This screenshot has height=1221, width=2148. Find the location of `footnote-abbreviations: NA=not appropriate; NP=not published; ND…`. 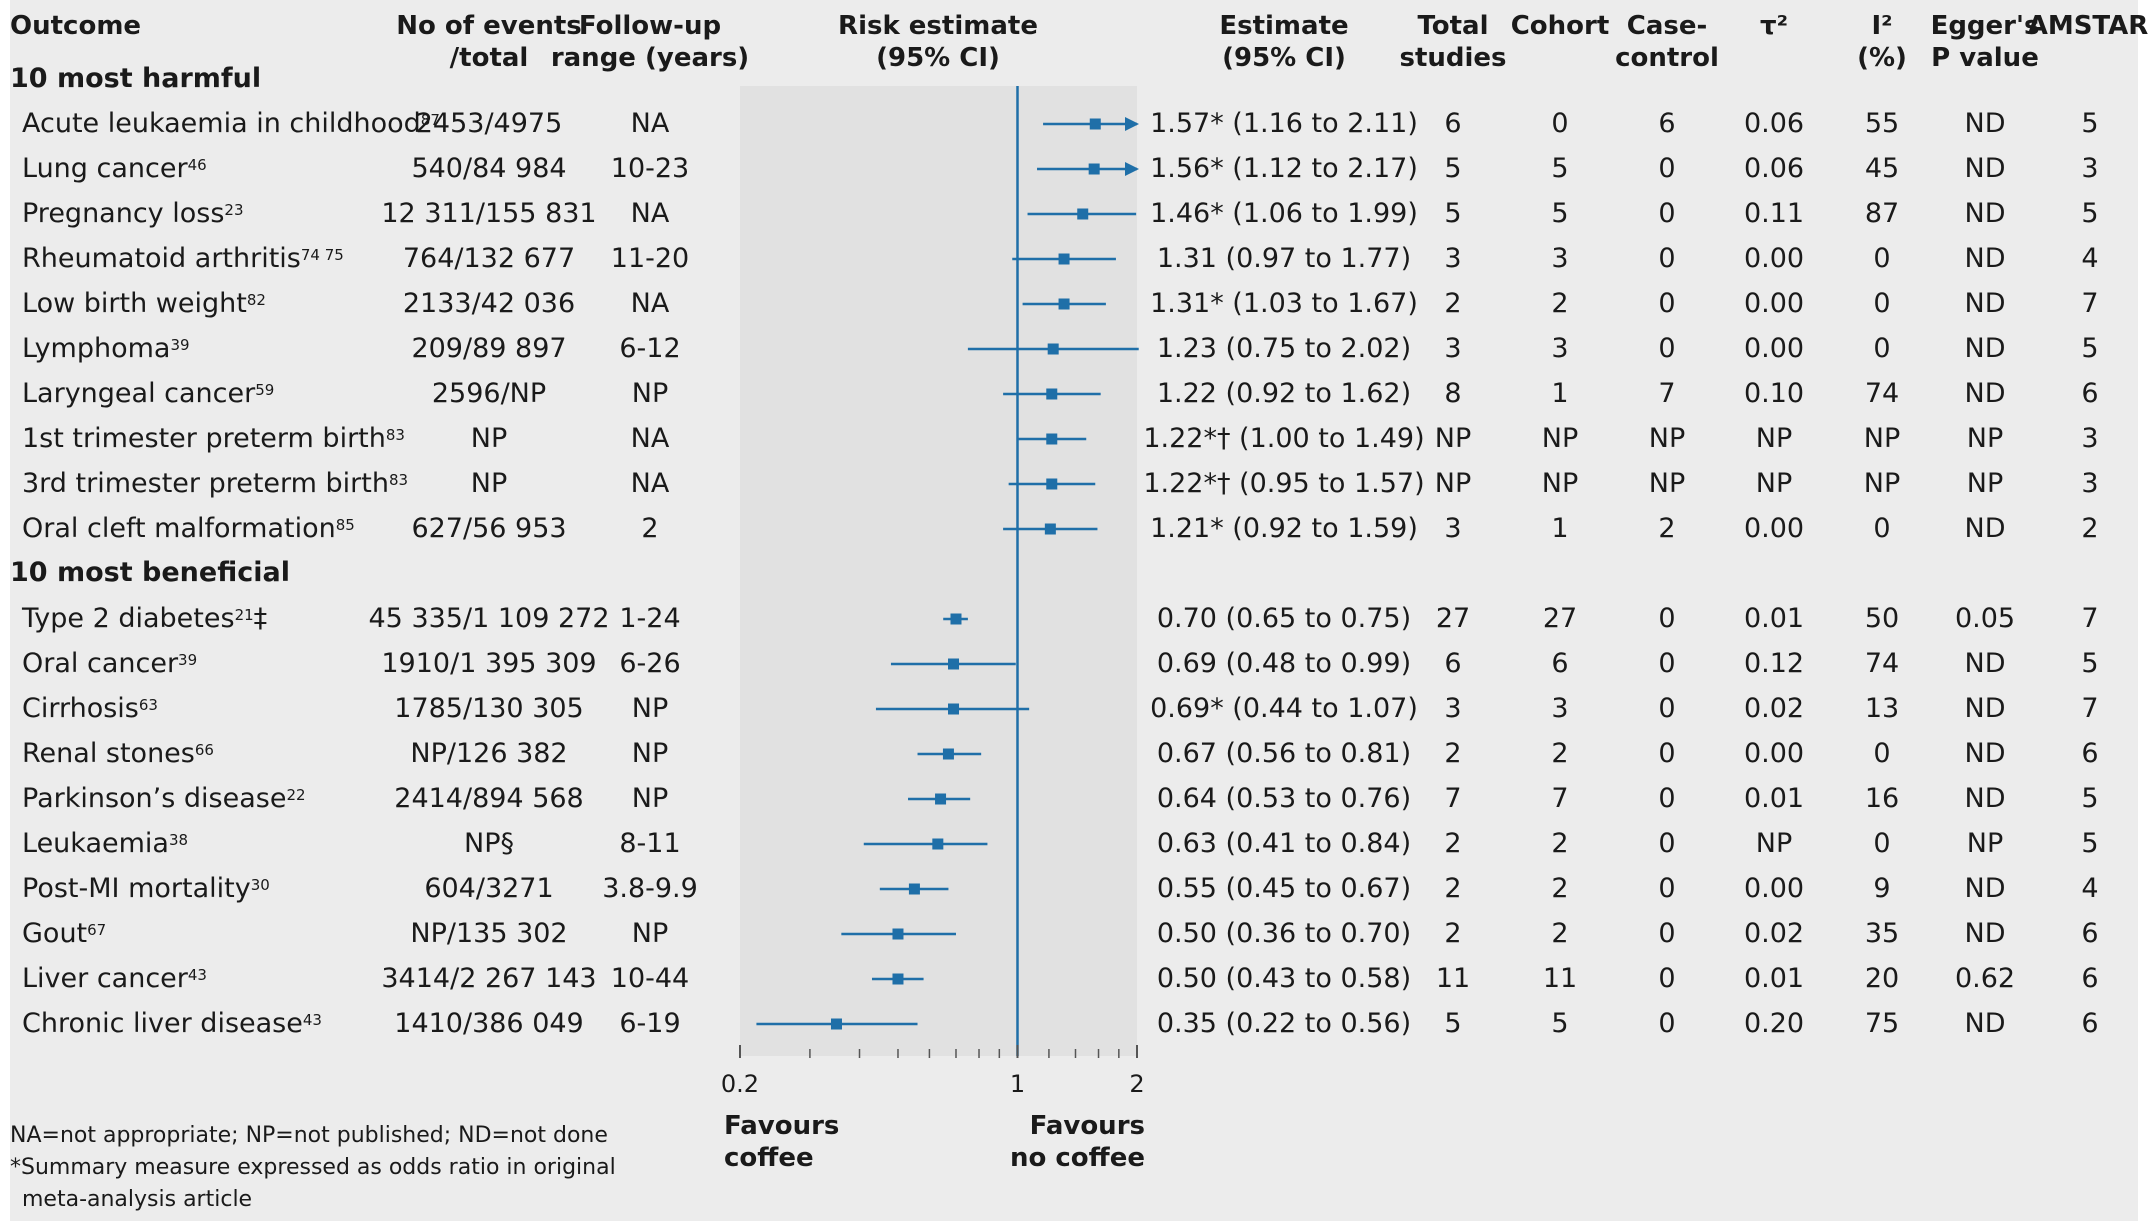

footnote-abbreviations: NA=not appropriate; NP=not published; ND… is located at coordinates (309, 1135).